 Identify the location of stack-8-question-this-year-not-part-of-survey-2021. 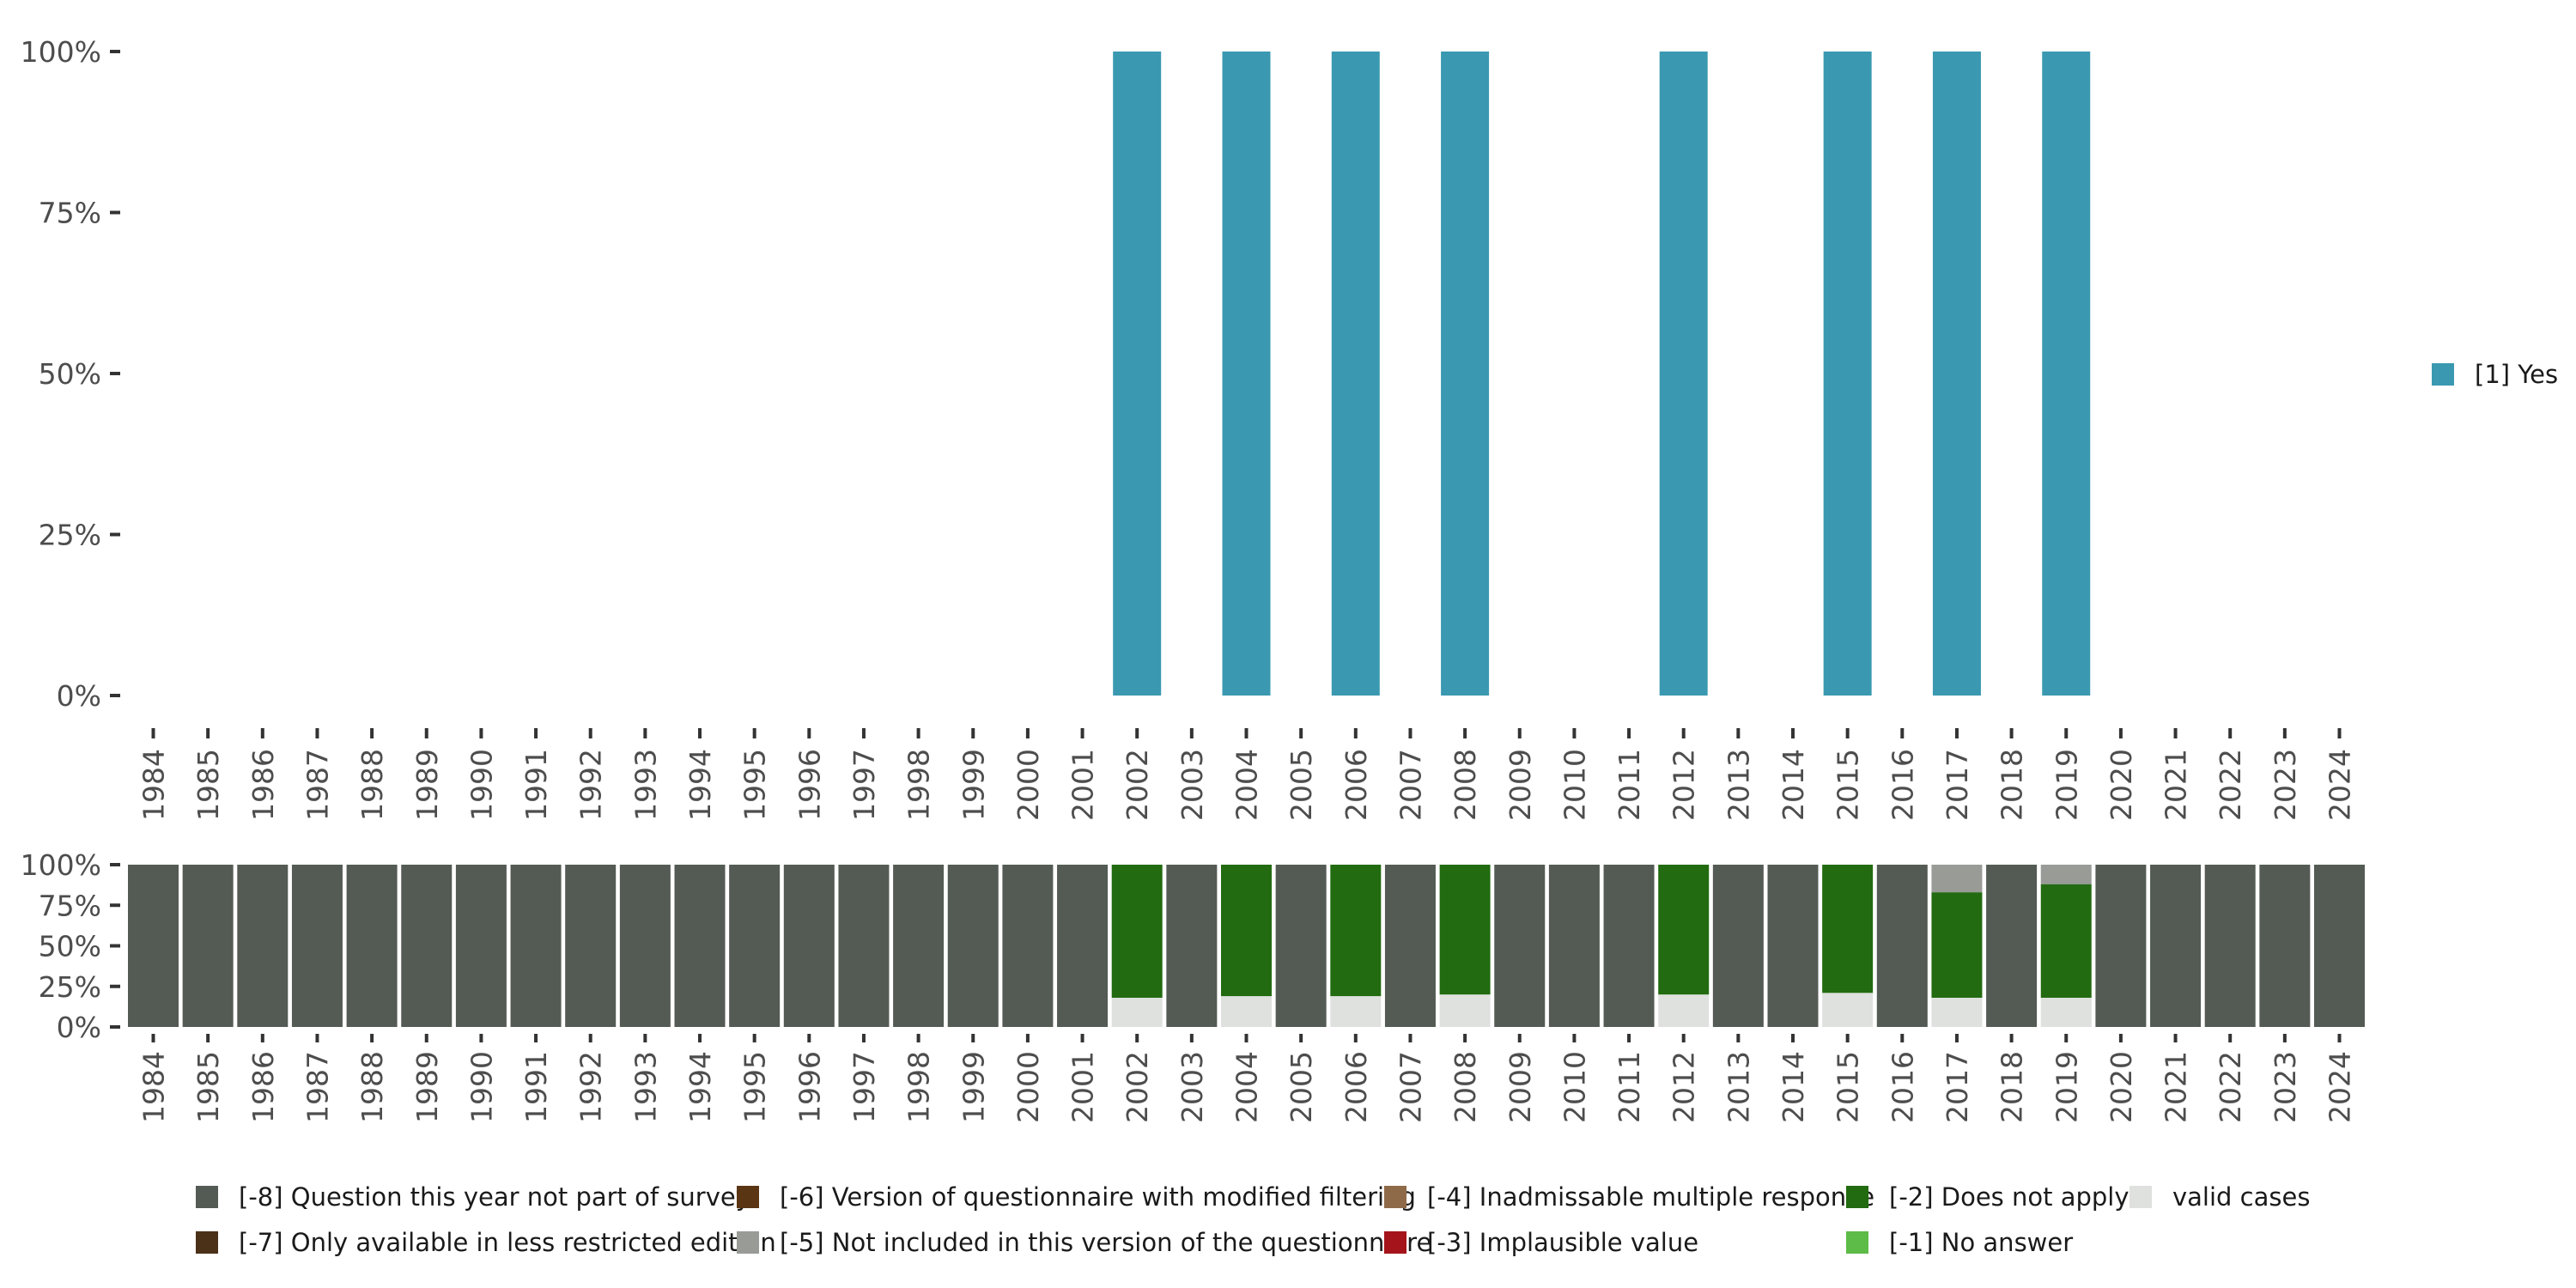
(2176, 946).